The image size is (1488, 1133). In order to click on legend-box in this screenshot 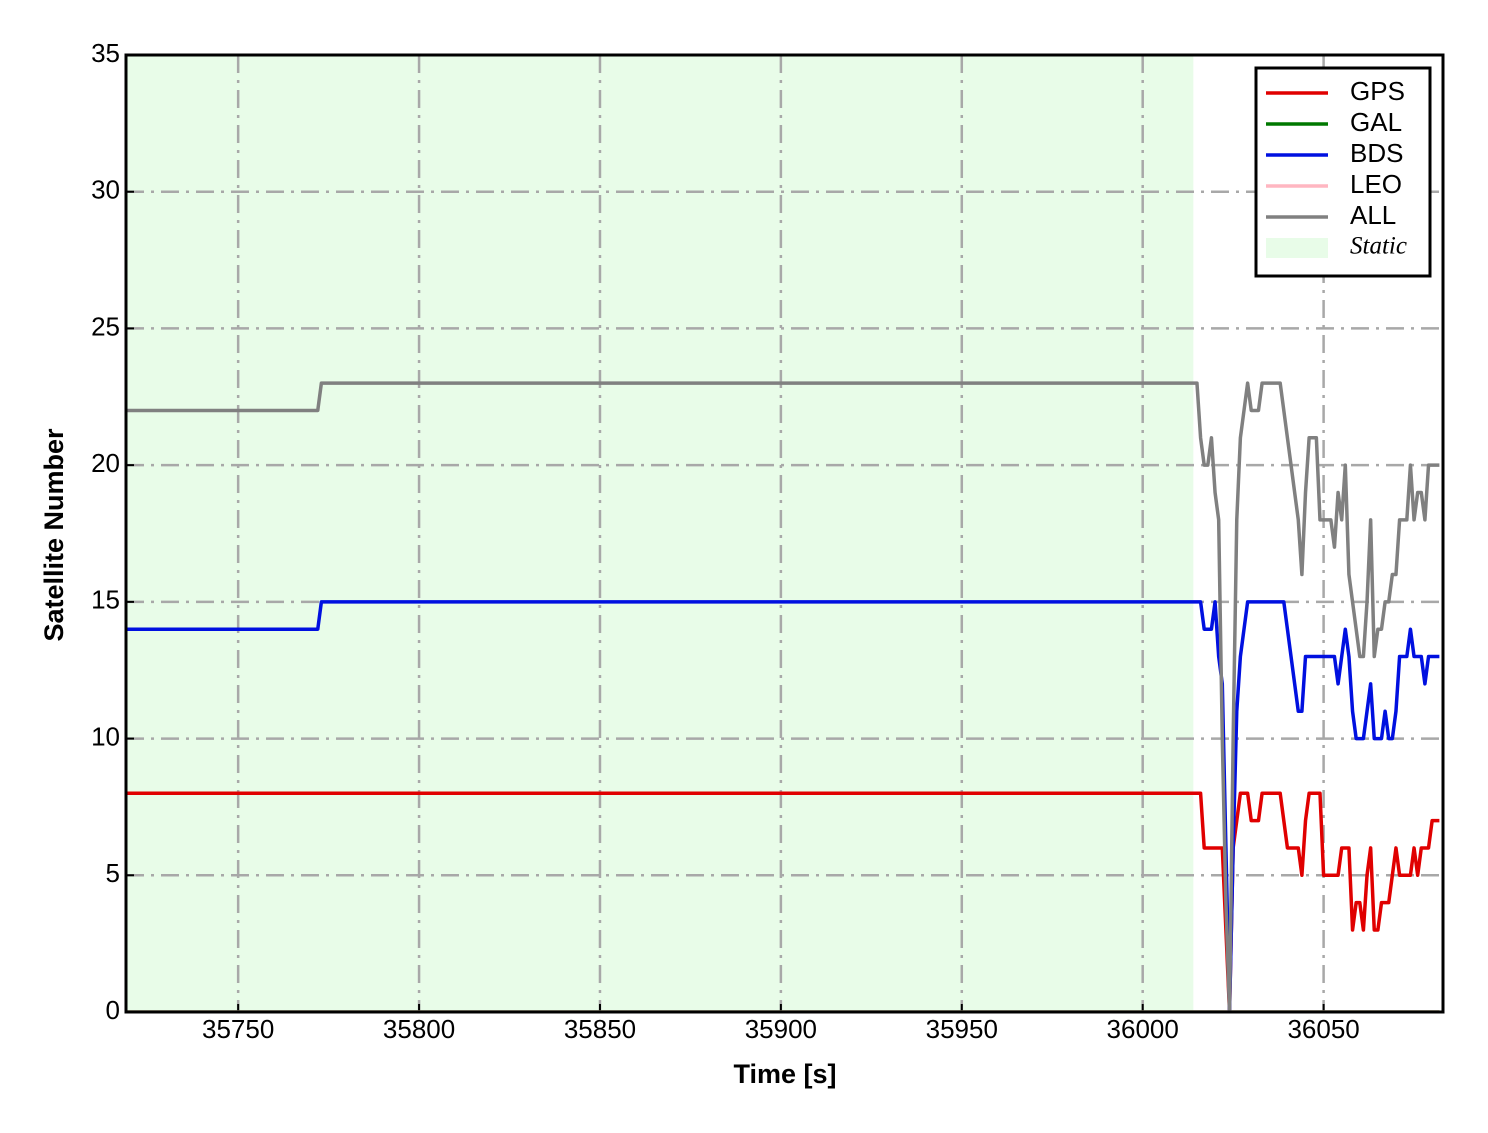, I will do `click(1343, 172)`.